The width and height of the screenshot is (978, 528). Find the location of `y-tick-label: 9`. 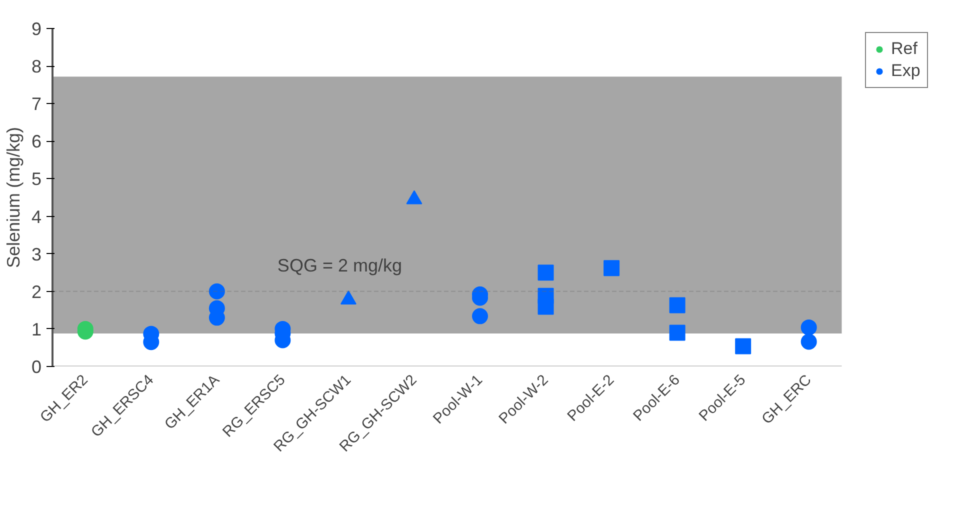

y-tick-label: 9 is located at coordinates (36, 29).